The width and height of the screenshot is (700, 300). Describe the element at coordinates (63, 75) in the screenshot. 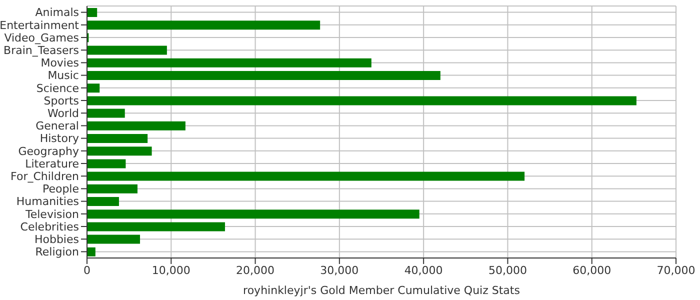

I see `y-tick-label: Music` at that location.